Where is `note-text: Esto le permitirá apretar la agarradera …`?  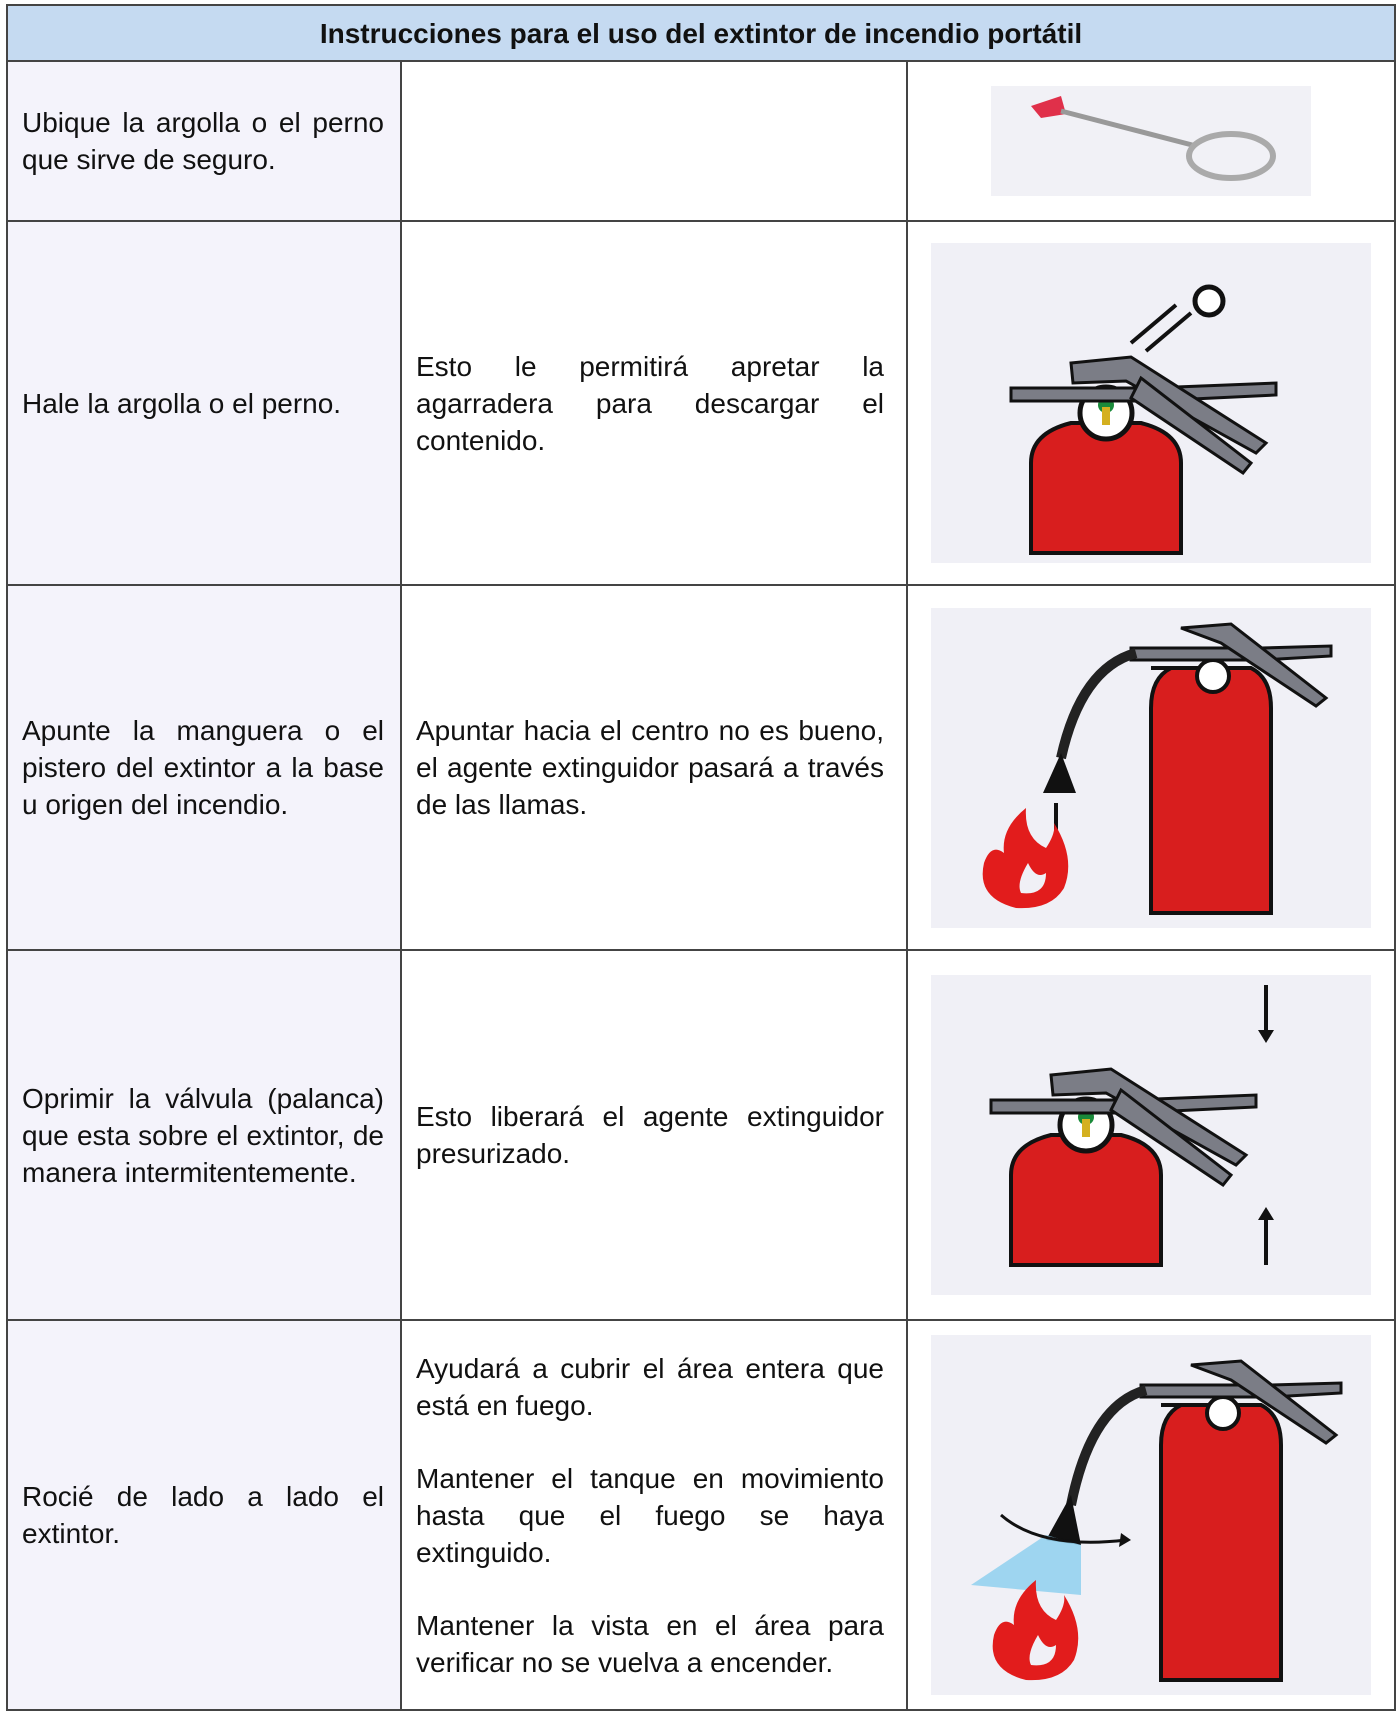
note-text: Esto le permitirá apretar la agarradera … is located at coordinates (650, 403).